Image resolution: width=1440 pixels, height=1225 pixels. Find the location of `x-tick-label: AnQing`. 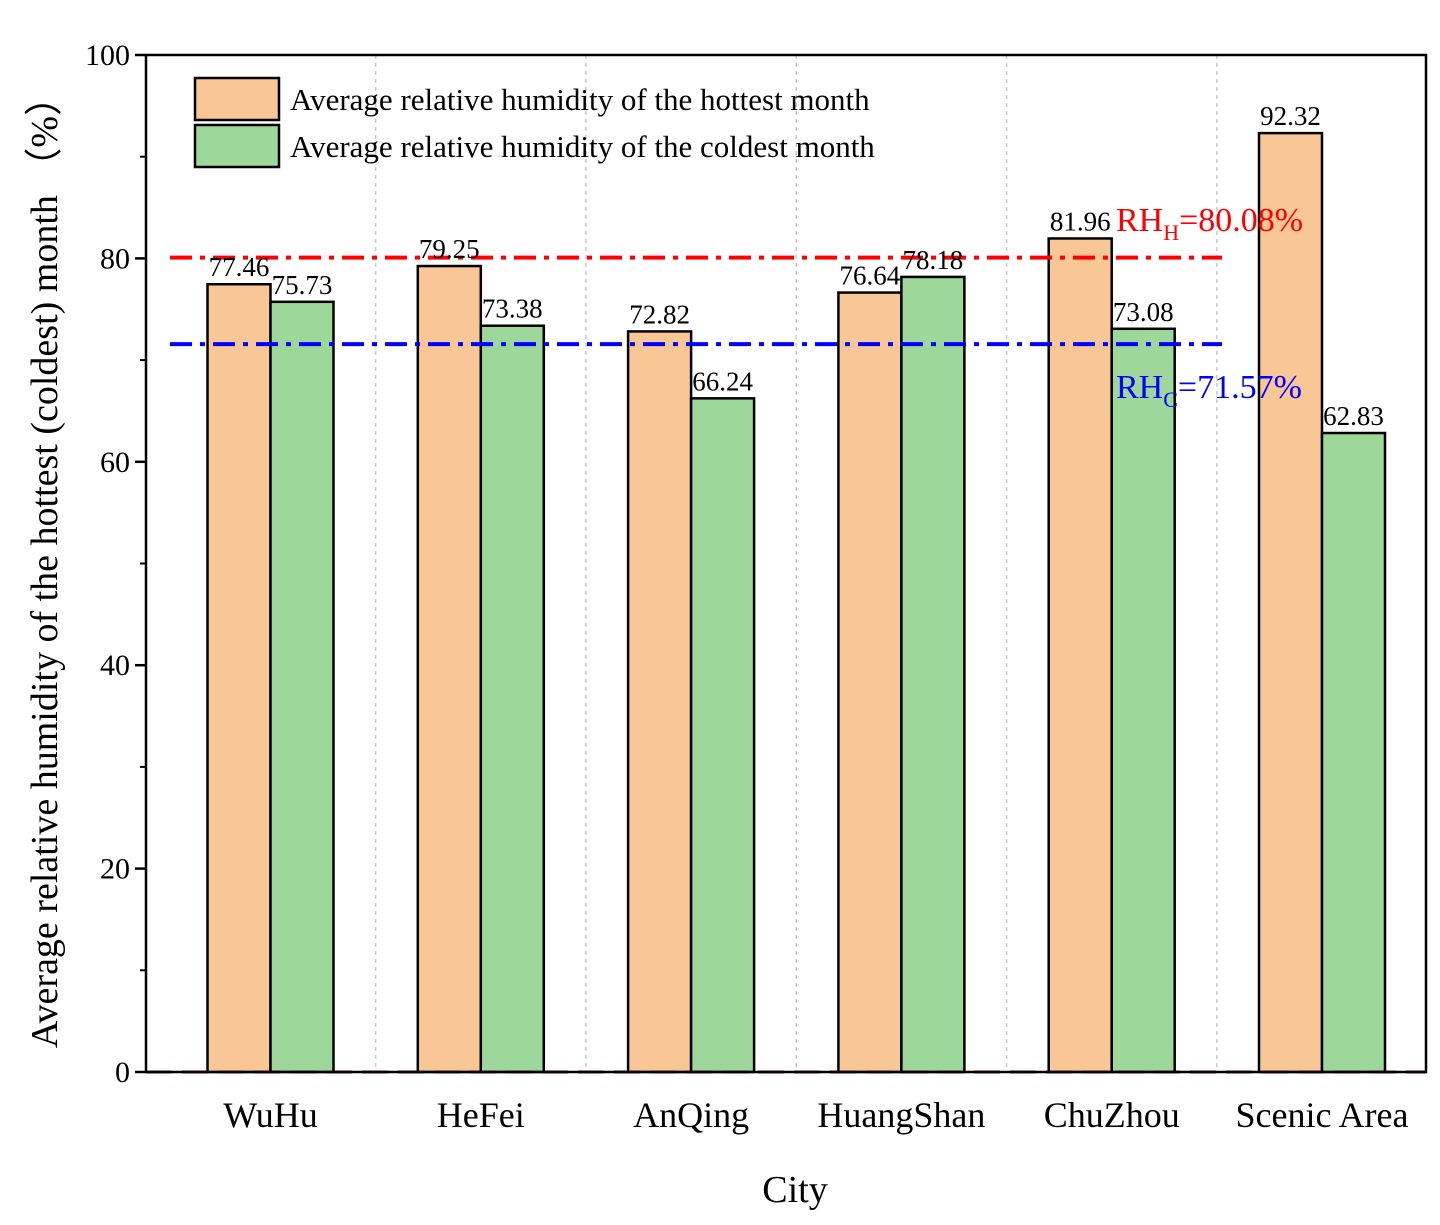

x-tick-label: AnQing is located at coordinates (691, 1115).